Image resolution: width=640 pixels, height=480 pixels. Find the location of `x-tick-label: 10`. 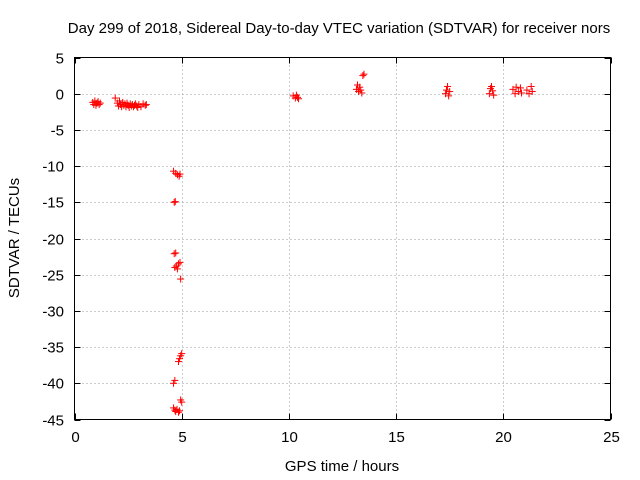

x-tick-label: 10 is located at coordinates (289, 437).